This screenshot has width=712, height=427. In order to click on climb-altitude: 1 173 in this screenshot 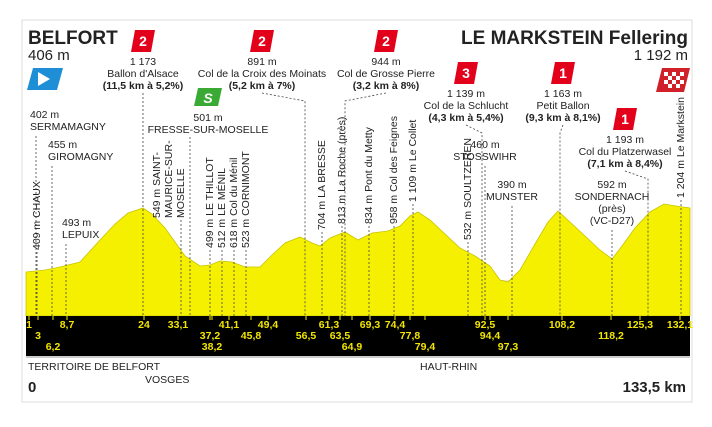, I will do `click(143, 62)`.